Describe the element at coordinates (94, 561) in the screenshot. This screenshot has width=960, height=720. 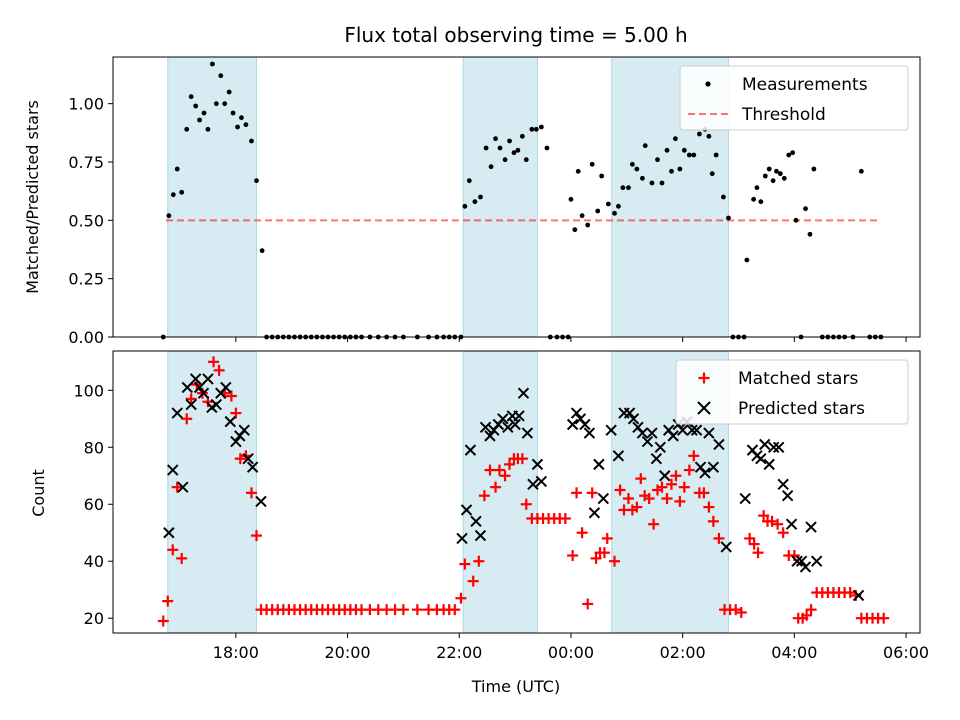
I see `y-tick-label: 40` at that location.